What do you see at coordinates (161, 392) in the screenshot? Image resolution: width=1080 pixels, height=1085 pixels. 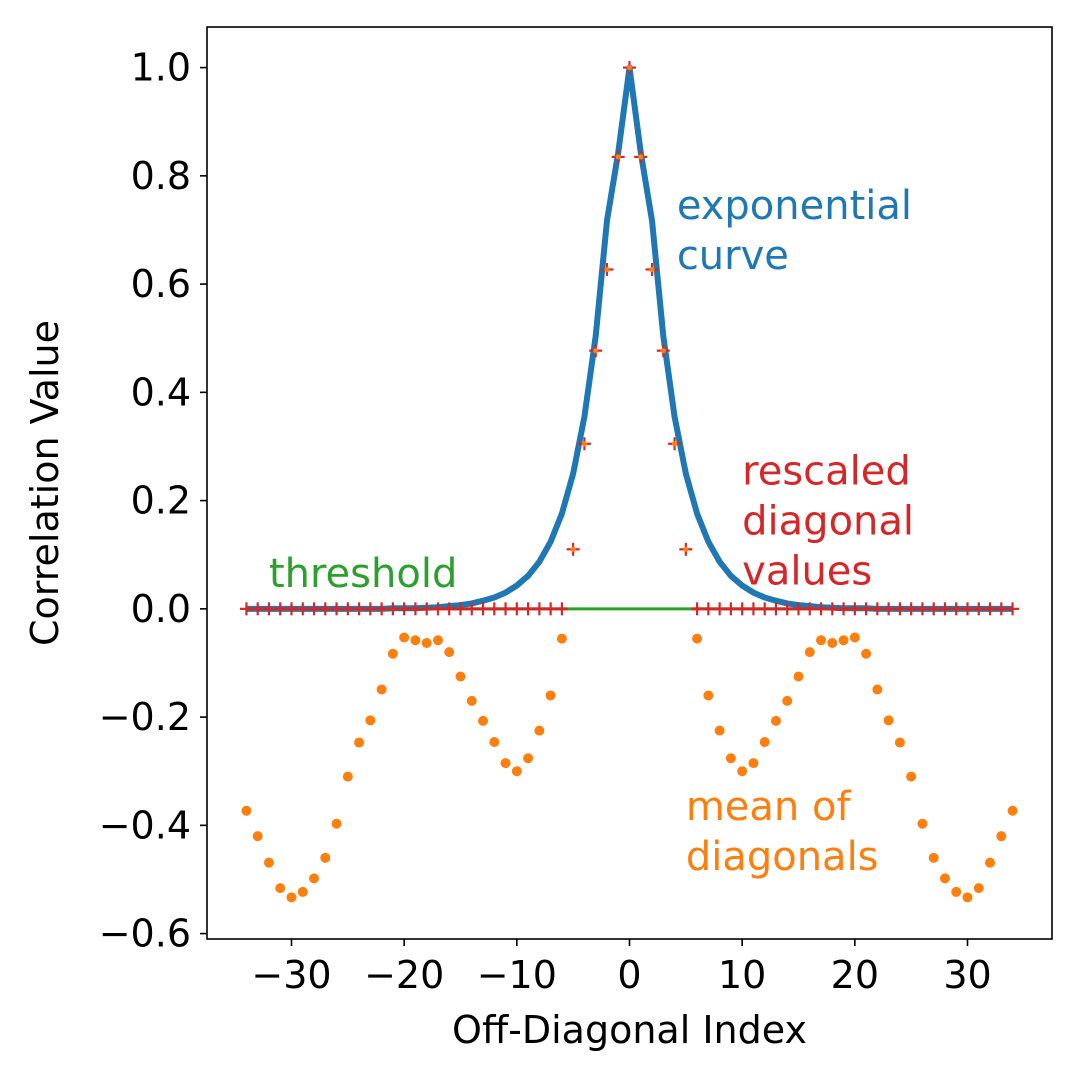 I see `y-tick-label: 0.4` at bounding box center [161, 392].